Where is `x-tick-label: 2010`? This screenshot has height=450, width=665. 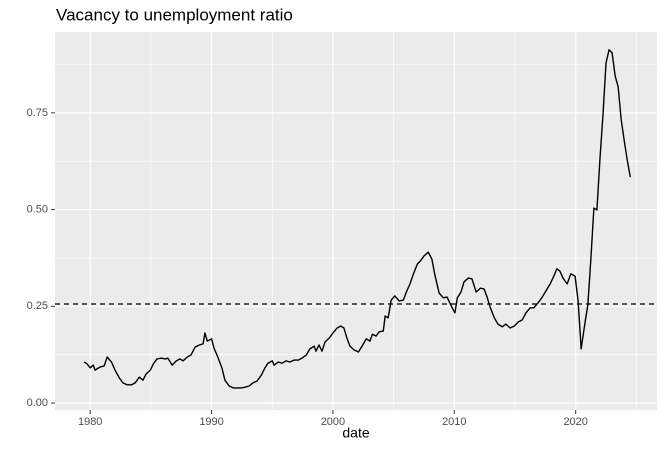 x-tick-label: 2010 is located at coordinates (454, 422).